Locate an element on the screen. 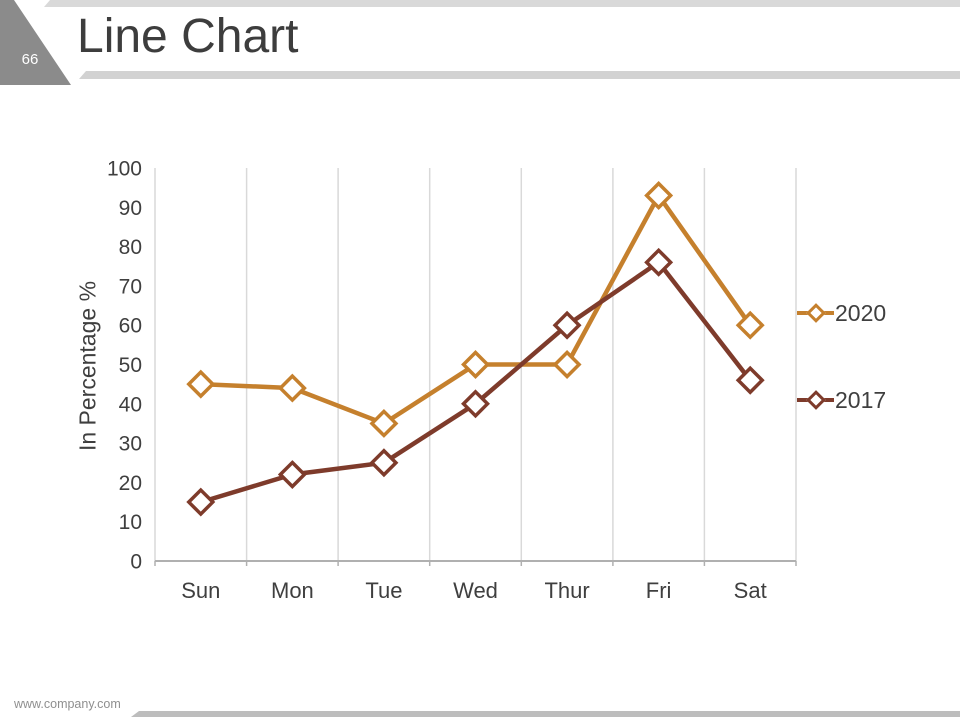 The image size is (960, 720). svg-text: 10 is located at coordinates (130, 522).